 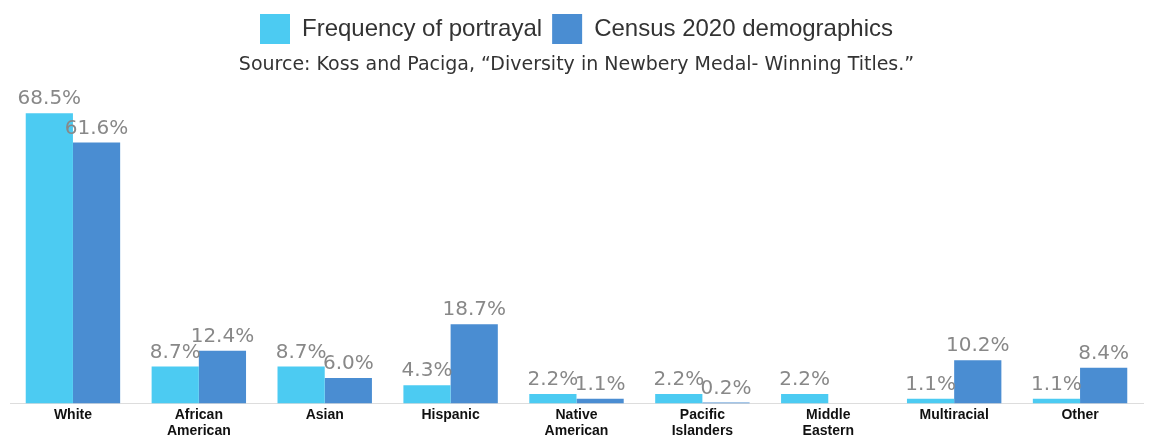 What do you see at coordinates (324, 413) in the screenshot?
I see `x-tick-label: Asian` at bounding box center [324, 413].